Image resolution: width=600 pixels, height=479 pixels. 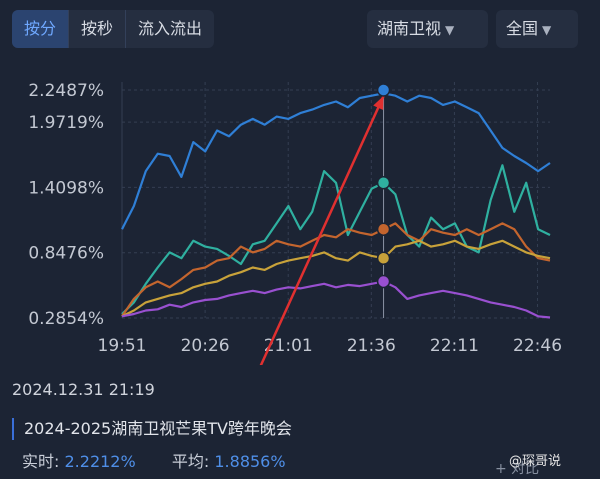 I want to click on arrow-head, so click(x=378, y=103).